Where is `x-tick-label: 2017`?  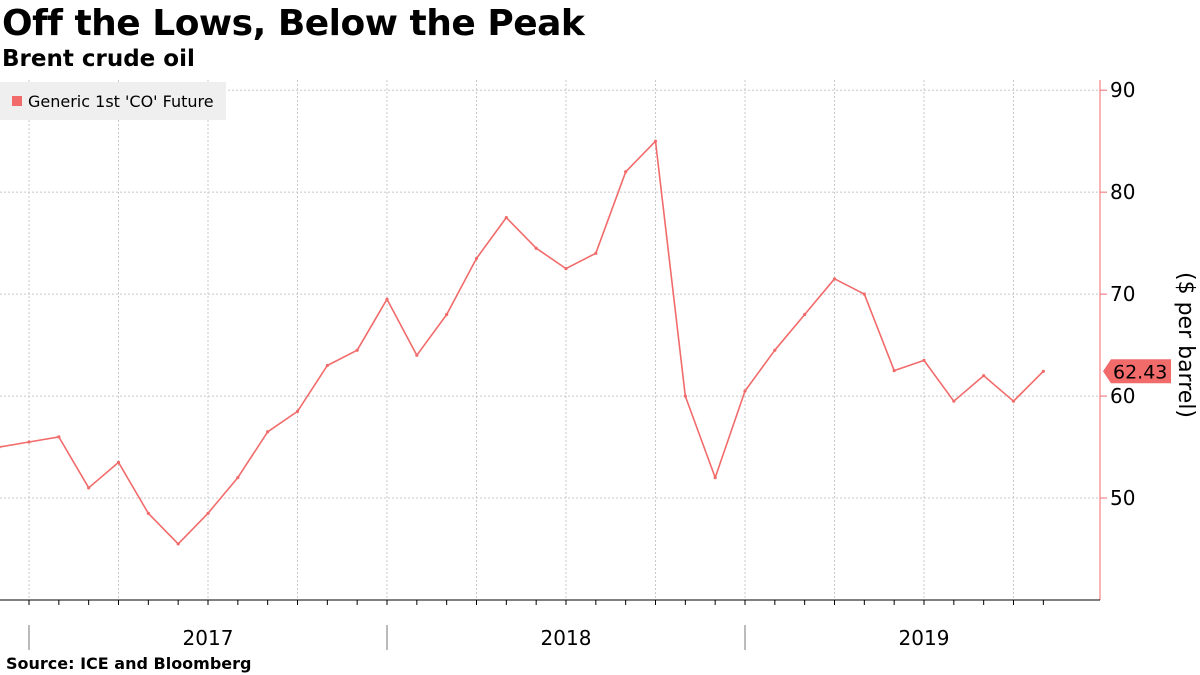 x-tick-label: 2017 is located at coordinates (208, 638).